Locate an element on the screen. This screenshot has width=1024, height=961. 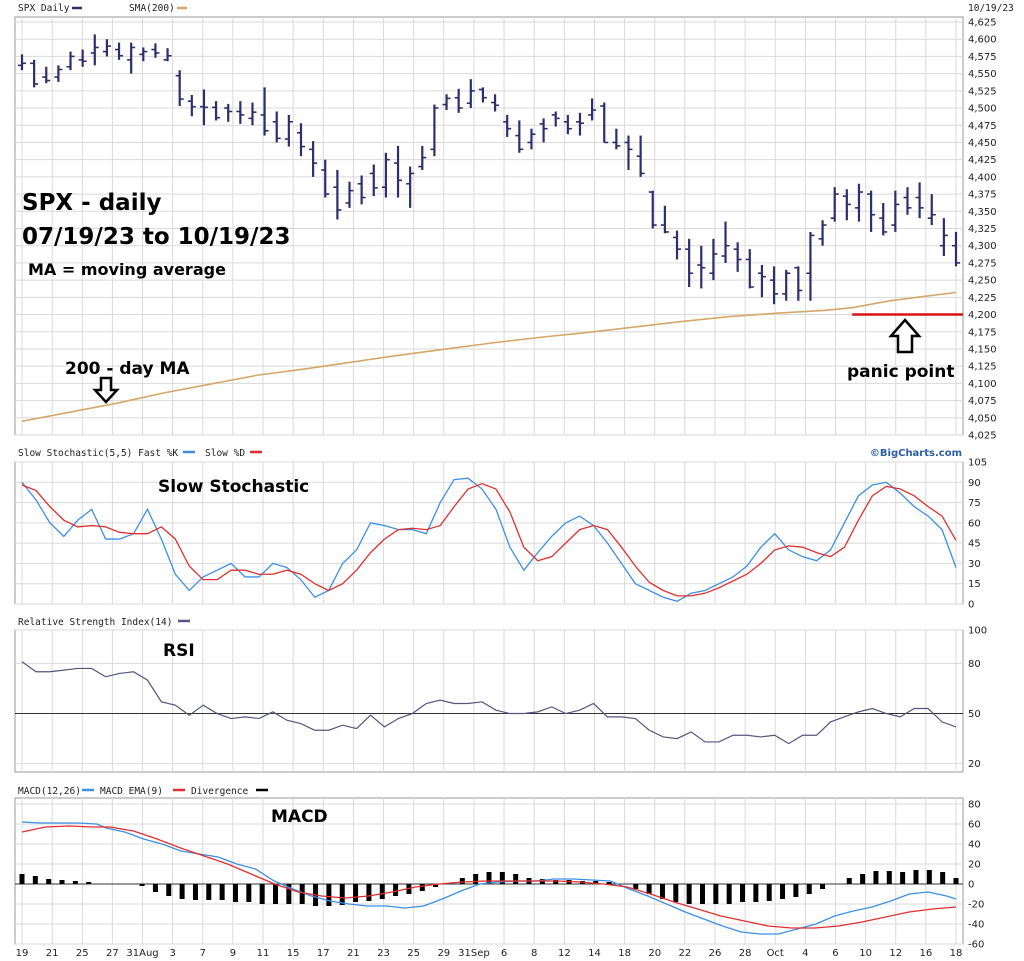
x-tick-label: 23 is located at coordinates (383, 953).